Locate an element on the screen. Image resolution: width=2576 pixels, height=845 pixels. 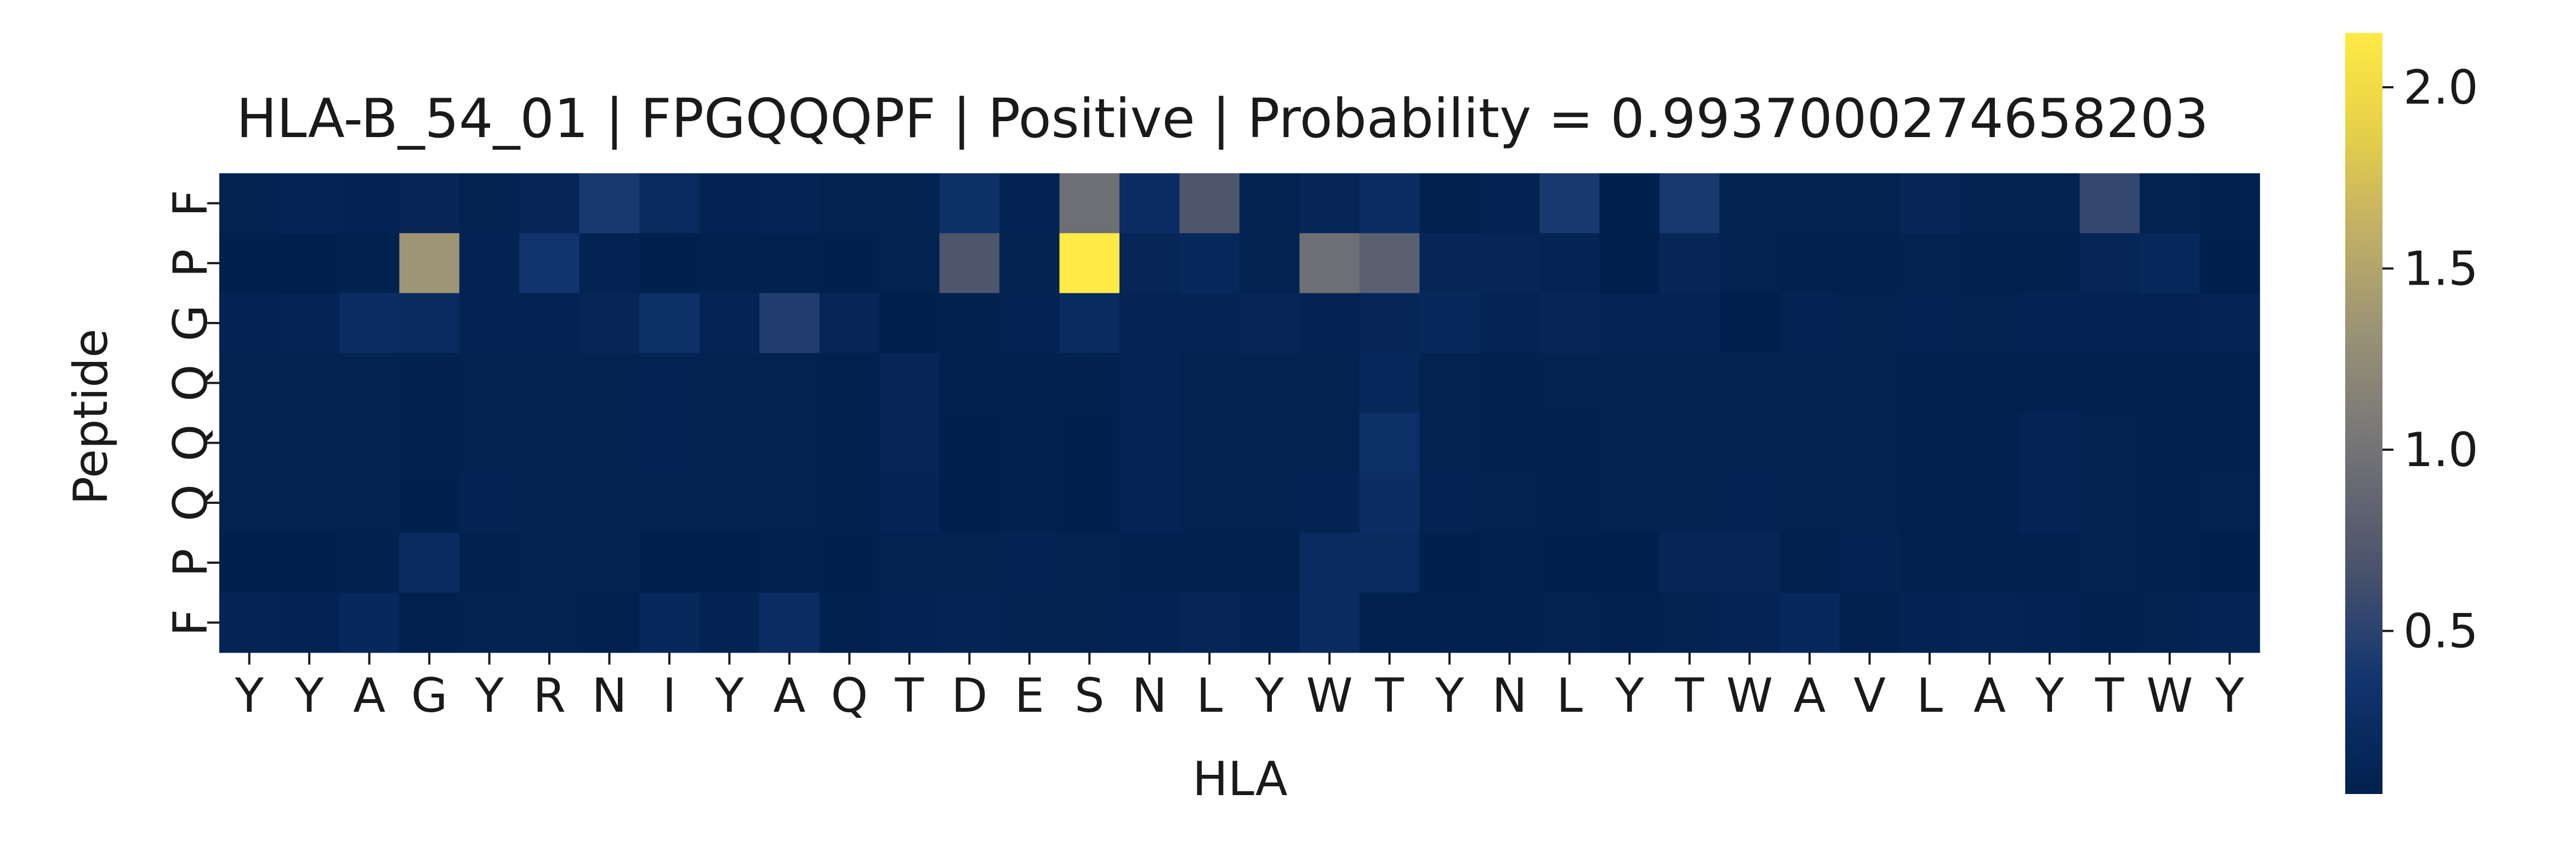
y-tick-label: Q is located at coordinates (190, 383).